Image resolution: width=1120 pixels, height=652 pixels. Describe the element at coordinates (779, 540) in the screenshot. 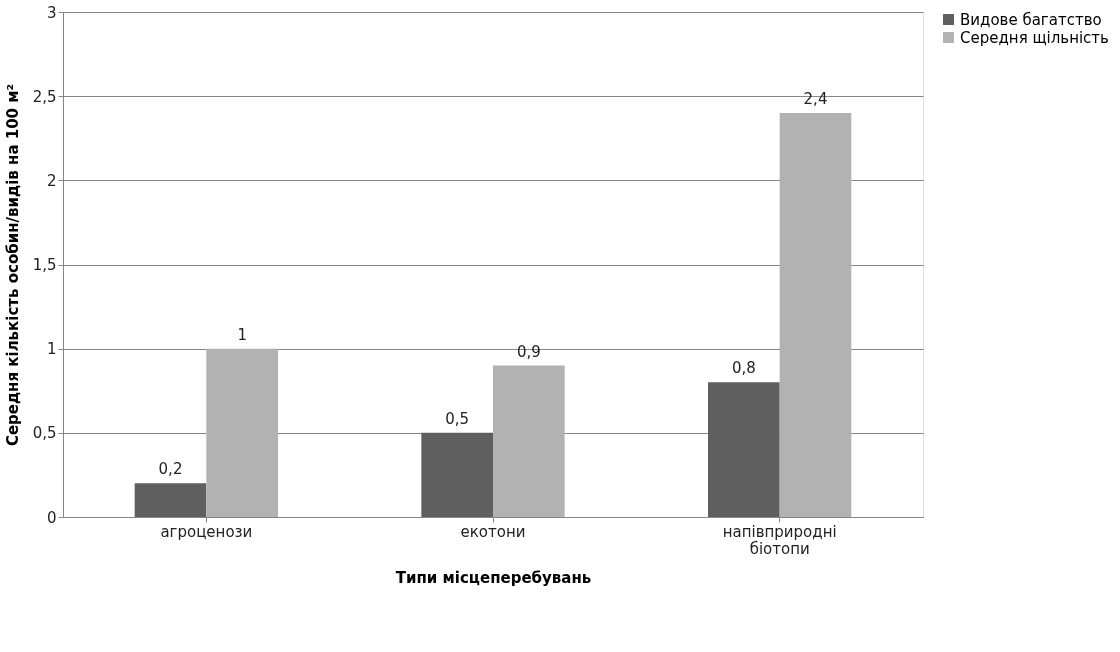

I see `x-tick-label: напівприродні біотопи` at that location.